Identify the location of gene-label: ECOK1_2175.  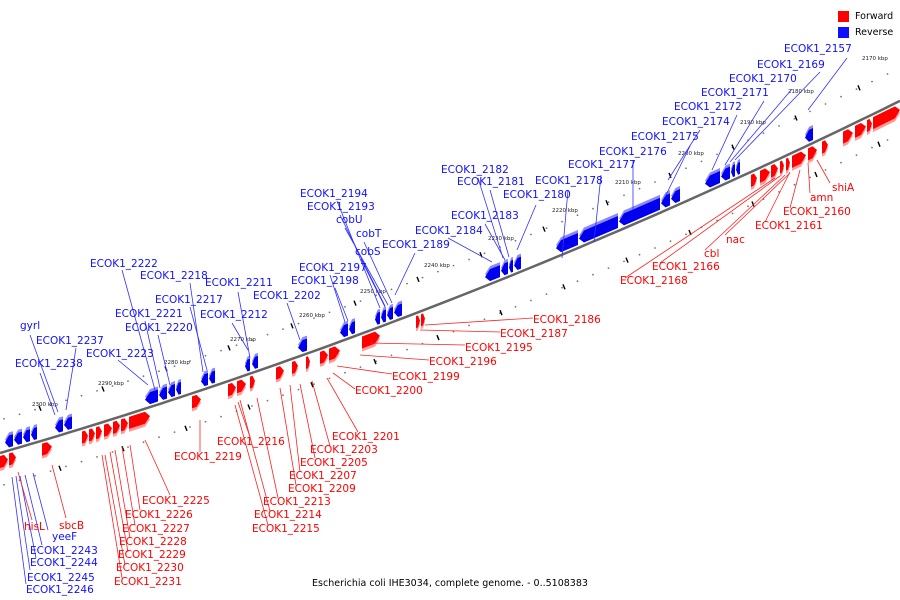
(665, 137).